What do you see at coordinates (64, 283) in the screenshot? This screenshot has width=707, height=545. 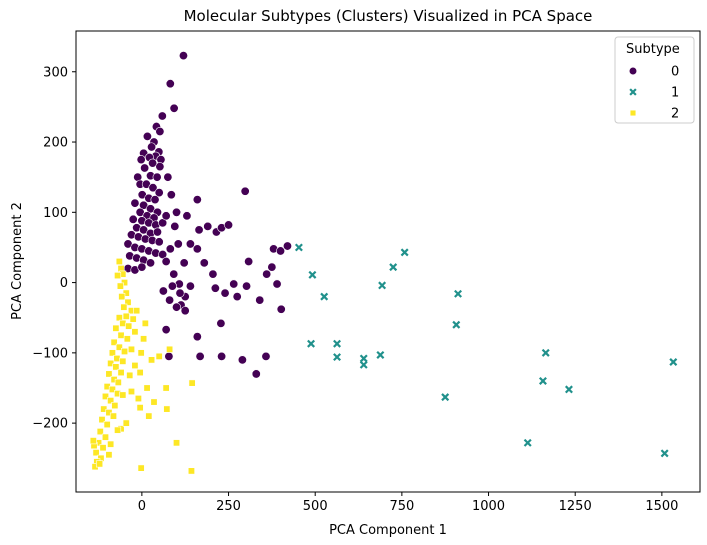 I see `y-tick-label: 0` at bounding box center [64, 283].